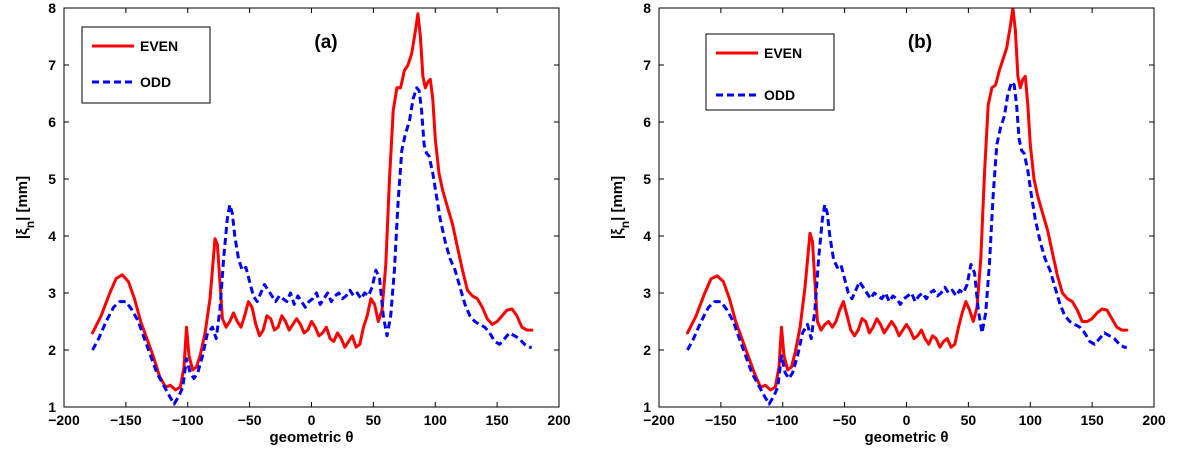  Describe the element at coordinates (920, 42) in the screenshot. I see `panel-title: (b)` at that location.